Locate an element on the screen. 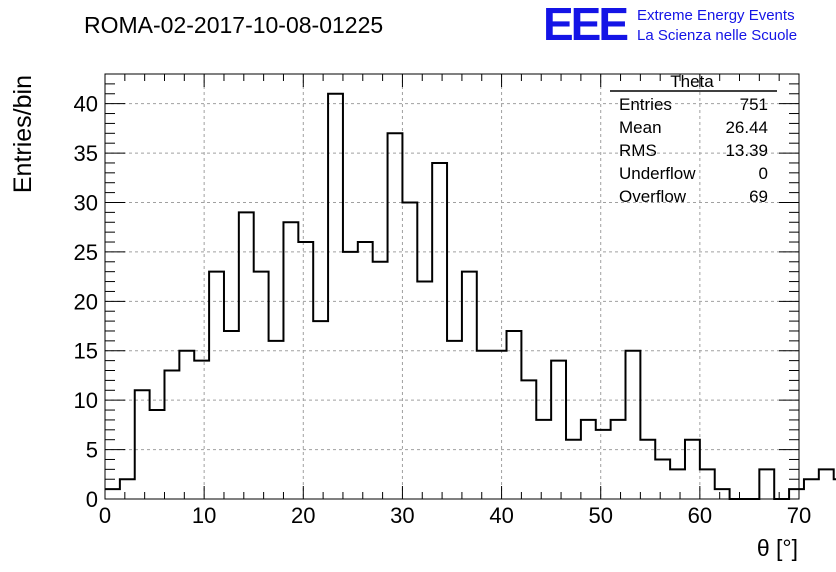 This screenshot has height=572, width=836. x-tick-label: 40 is located at coordinates (501, 515).